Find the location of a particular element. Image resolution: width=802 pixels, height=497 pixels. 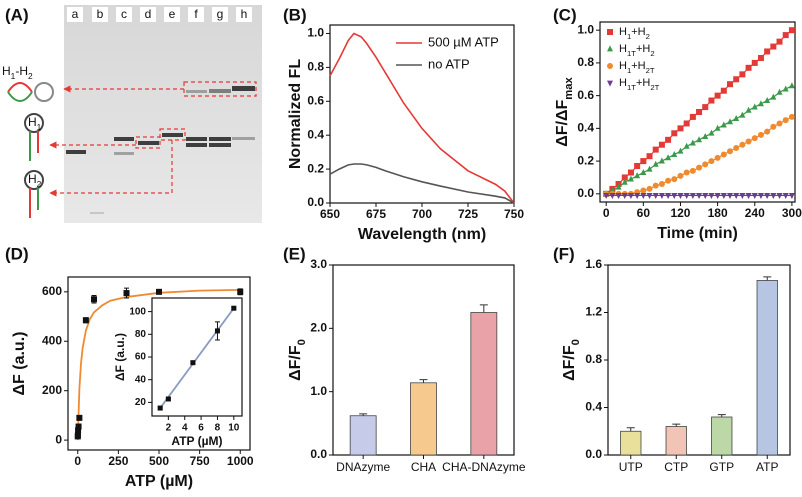

chart-panel: (F) 0.0 0.4 0.8 1.2 1.6 ΔF/F0 UTP CTP GTP ATP is located at coordinates (672, 359).